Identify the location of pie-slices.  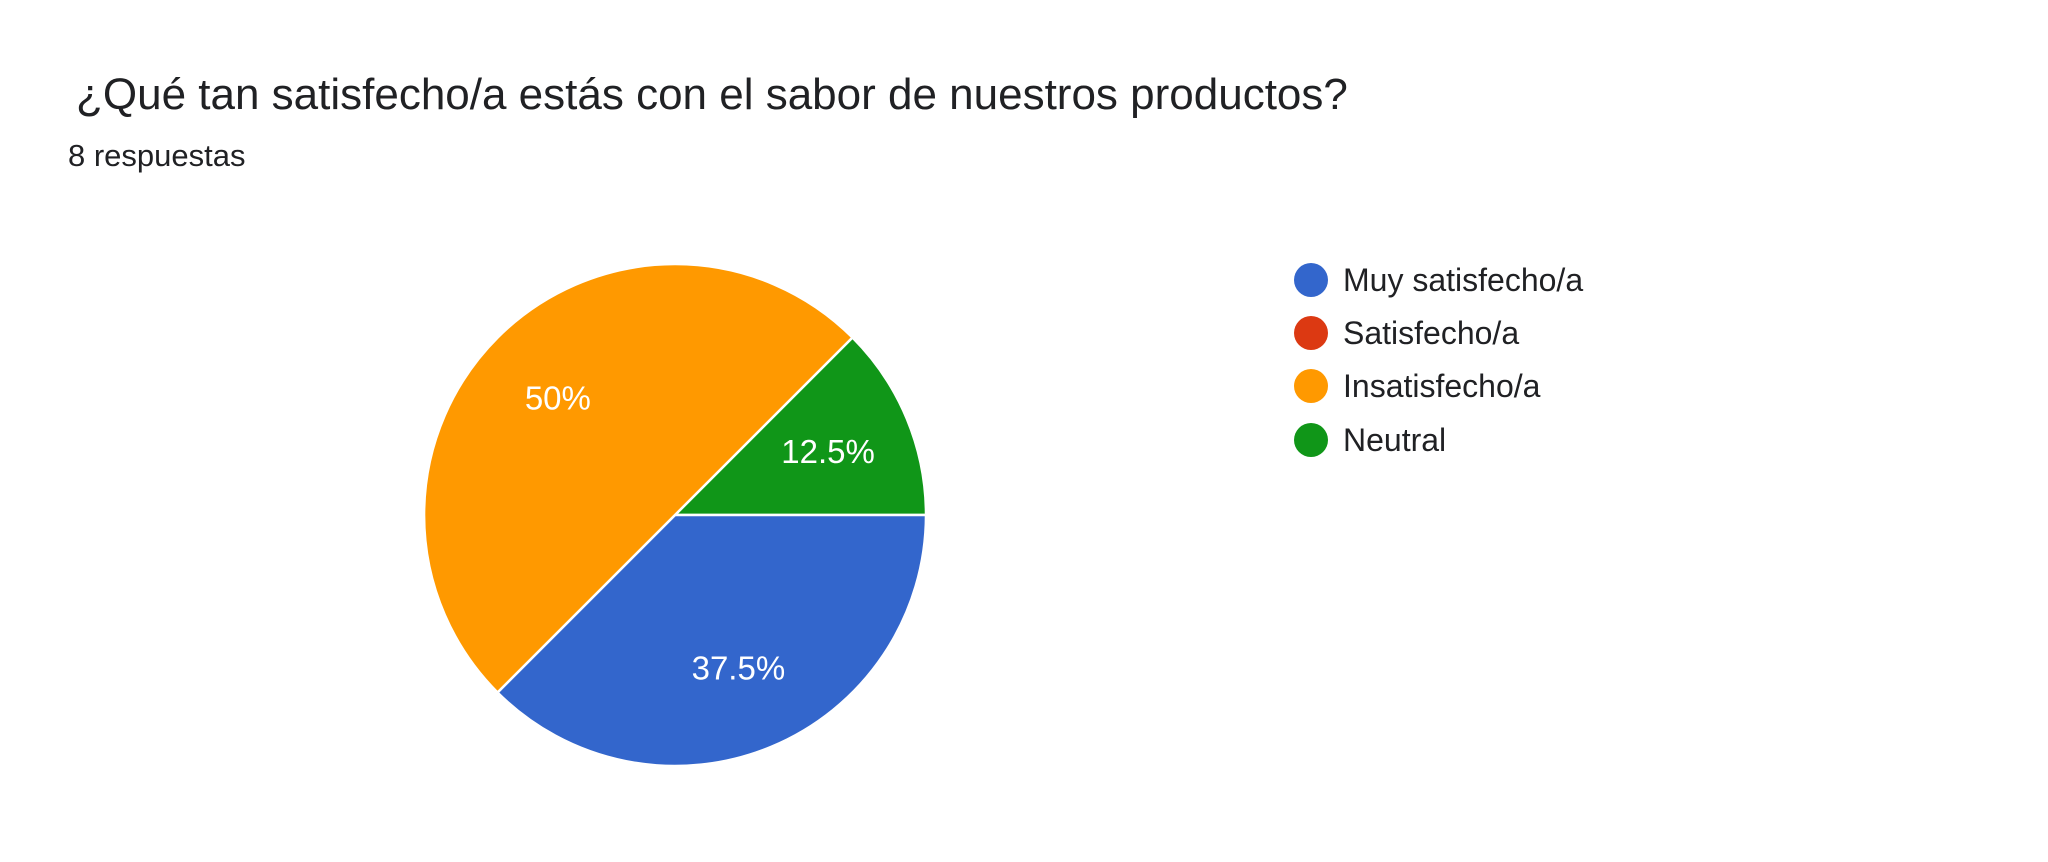
(675, 515).